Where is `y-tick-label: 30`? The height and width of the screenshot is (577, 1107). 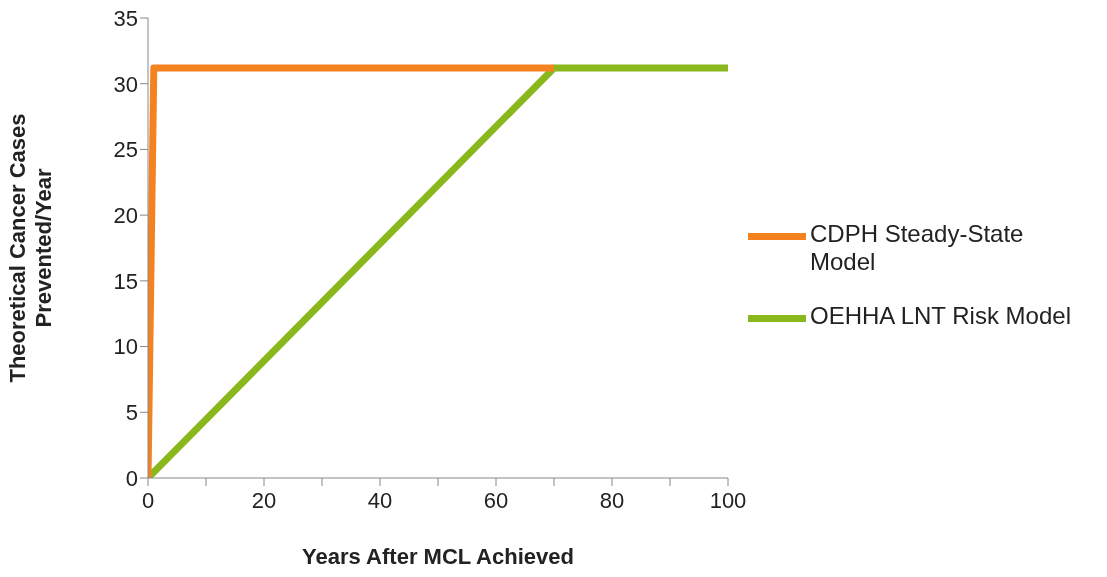
y-tick-label: 30 is located at coordinates (125, 84).